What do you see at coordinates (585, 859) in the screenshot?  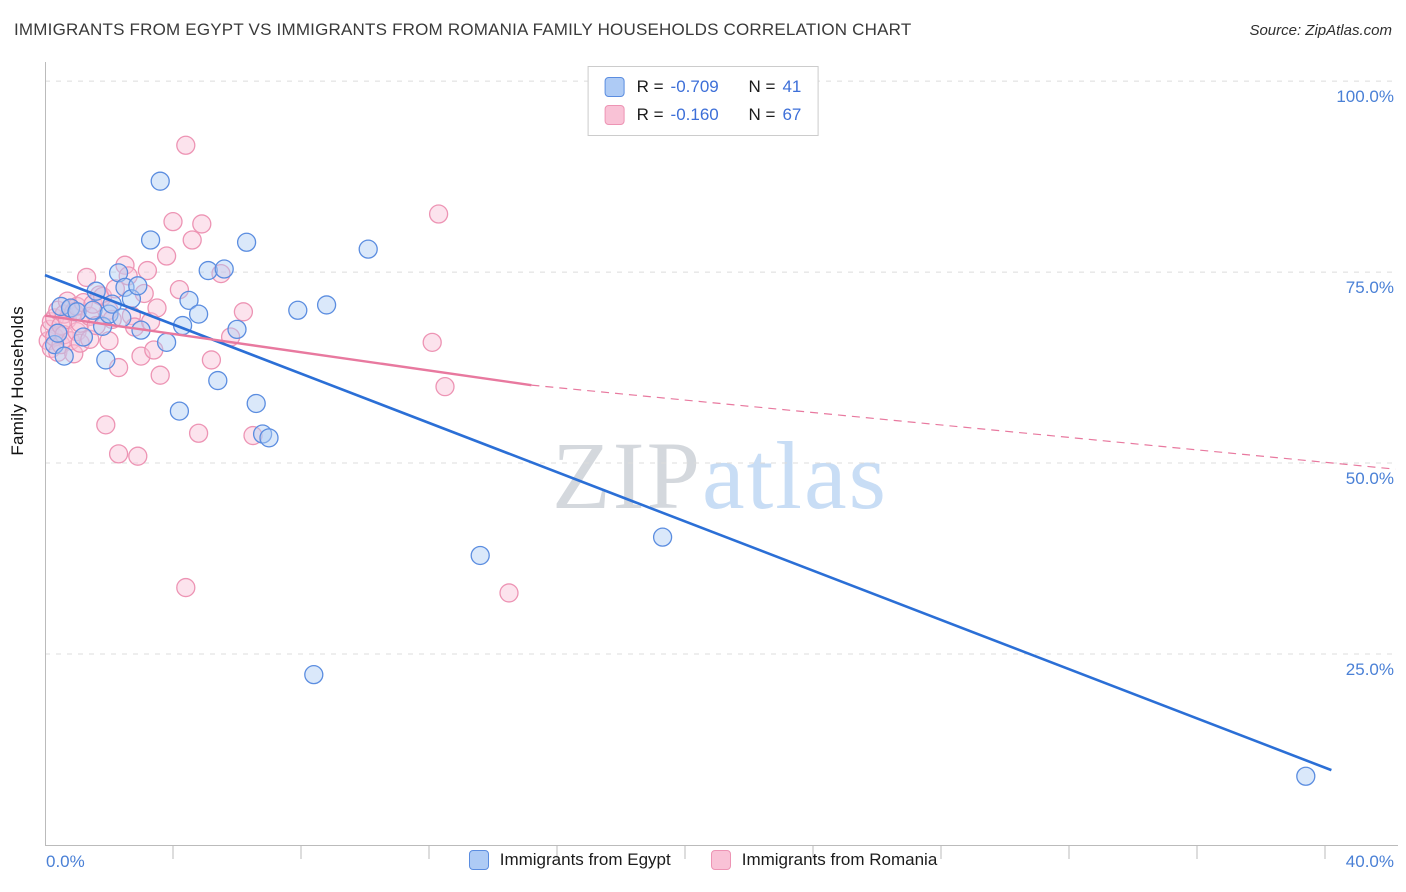 I see `egypt-legend-label: Immigrants from Egypt` at bounding box center [585, 859].